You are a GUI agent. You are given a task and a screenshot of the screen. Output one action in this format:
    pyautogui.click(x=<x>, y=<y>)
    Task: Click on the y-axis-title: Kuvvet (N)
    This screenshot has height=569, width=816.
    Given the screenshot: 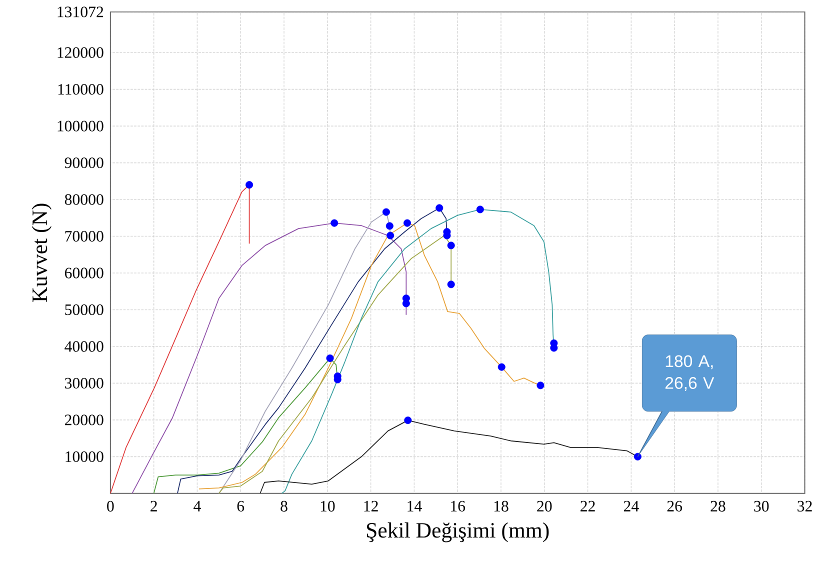 What is the action you would take?
    pyautogui.click(x=42, y=253)
    